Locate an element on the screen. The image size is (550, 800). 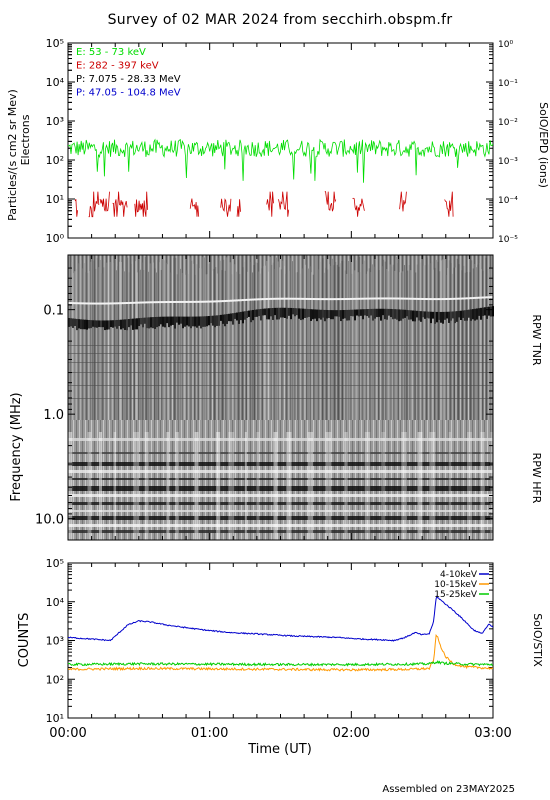
stix-y-tick-label: 10¹ is located at coordinates (55, 718).